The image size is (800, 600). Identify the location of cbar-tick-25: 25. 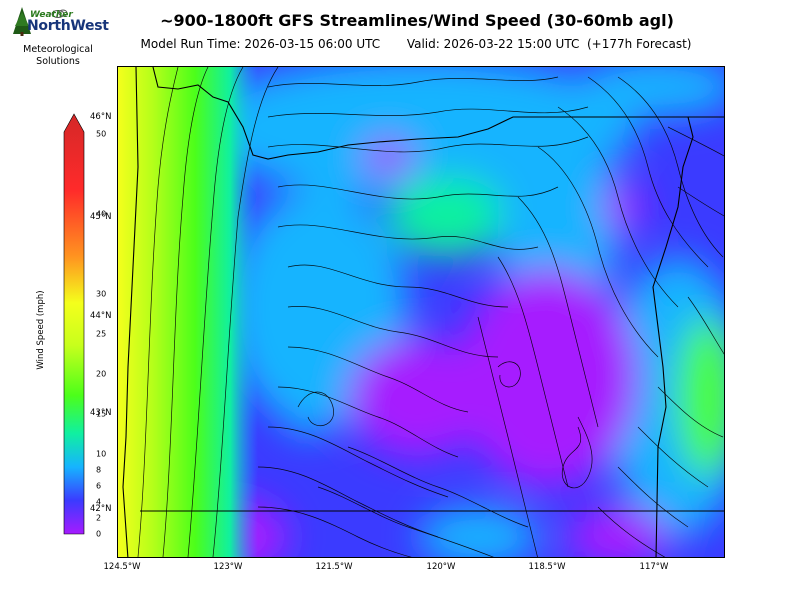
(101, 334).